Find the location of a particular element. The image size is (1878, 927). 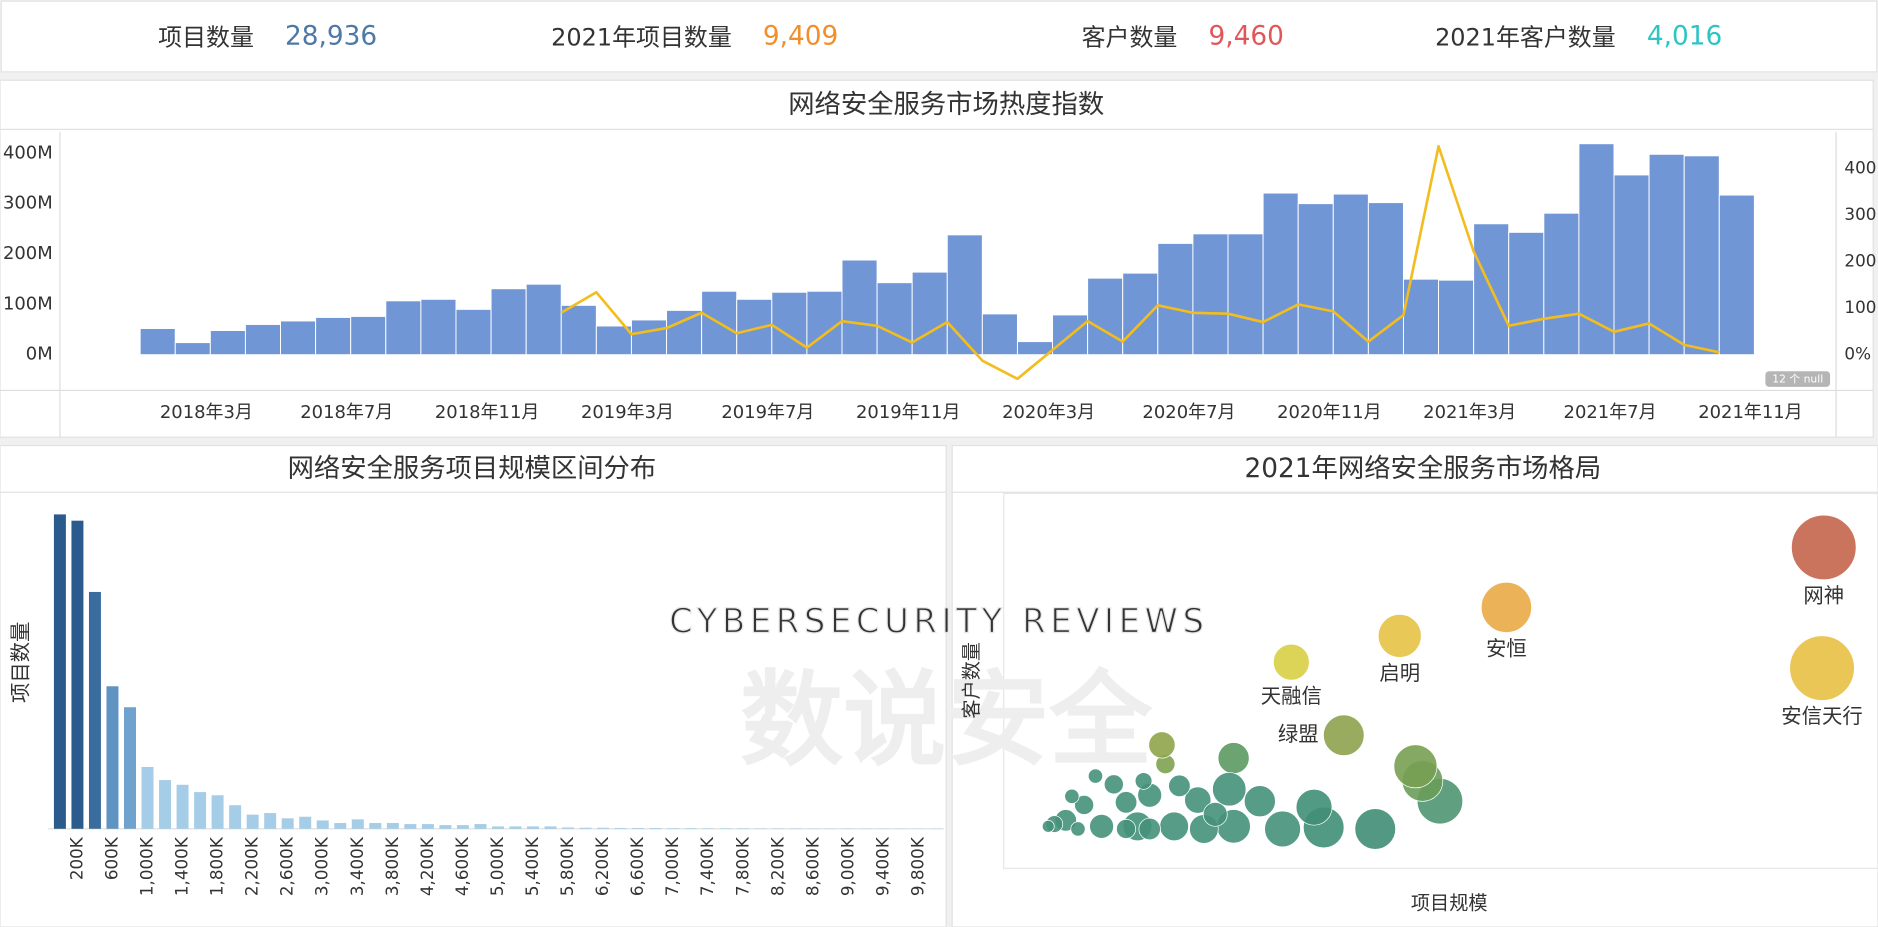

kpi-value: 9,409 is located at coordinates (800, 37).